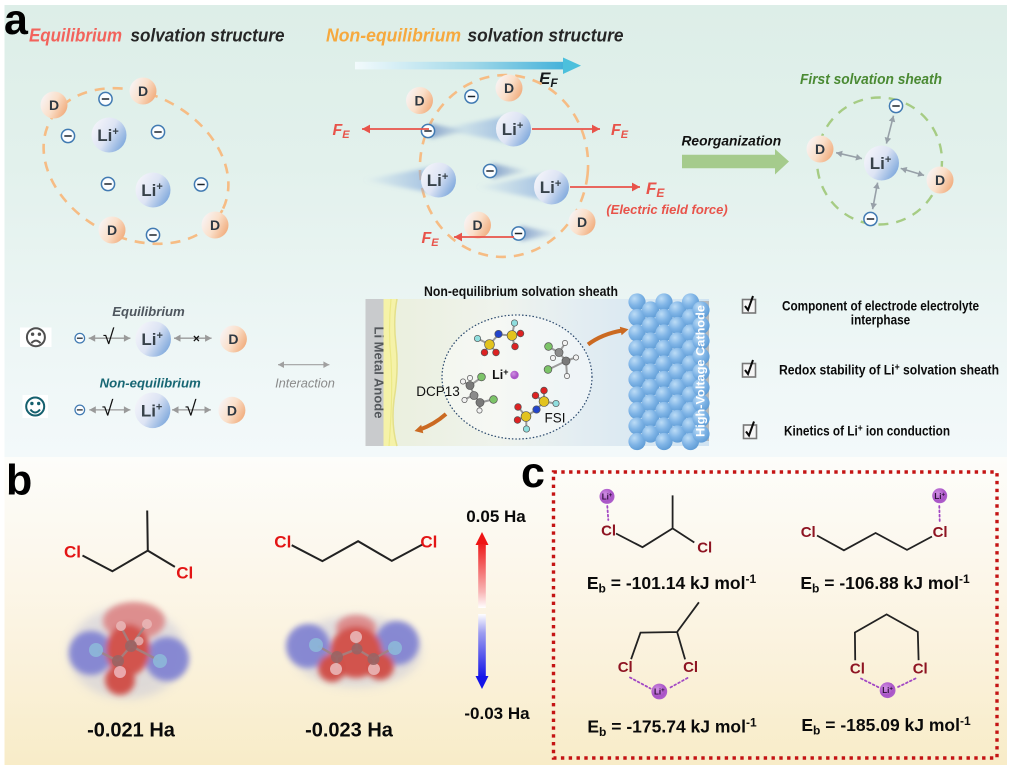  What do you see at coordinates (349, 731) in the screenshot?
I see `svg-text: -0.023 Ha` at bounding box center [349, 731].